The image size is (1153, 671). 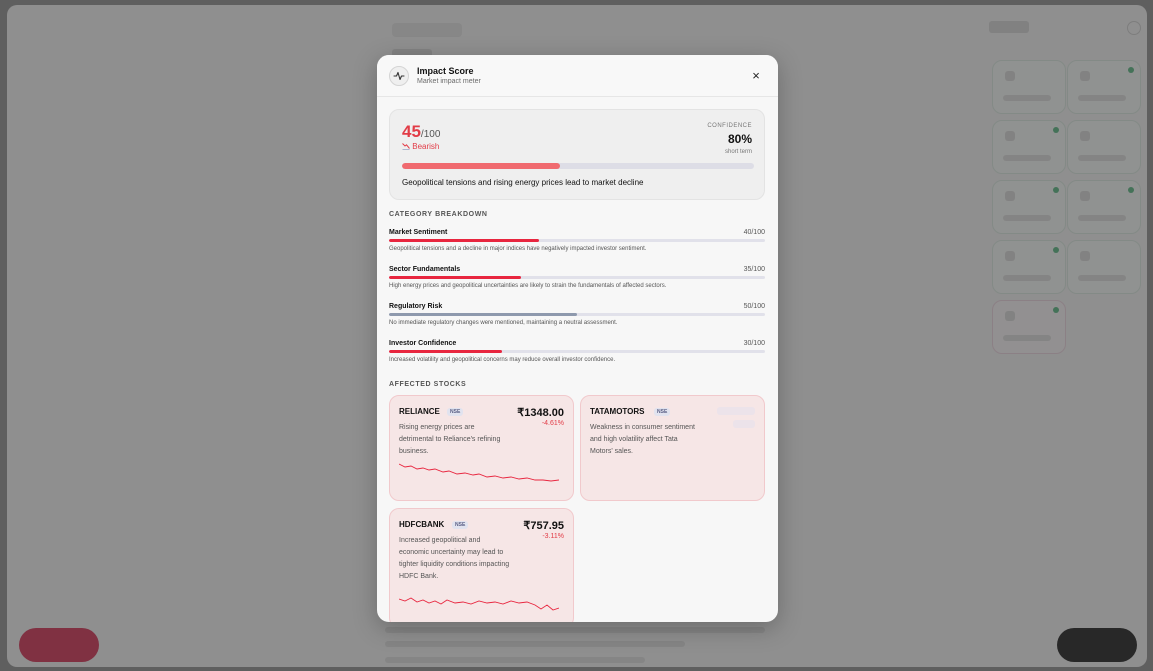 I want to click on category-name: Investor Confidence, so click(x=423, y=343).